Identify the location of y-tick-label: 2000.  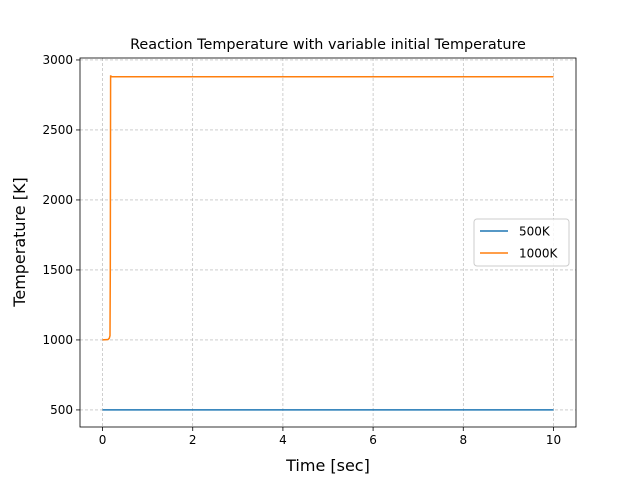
(57, 200).